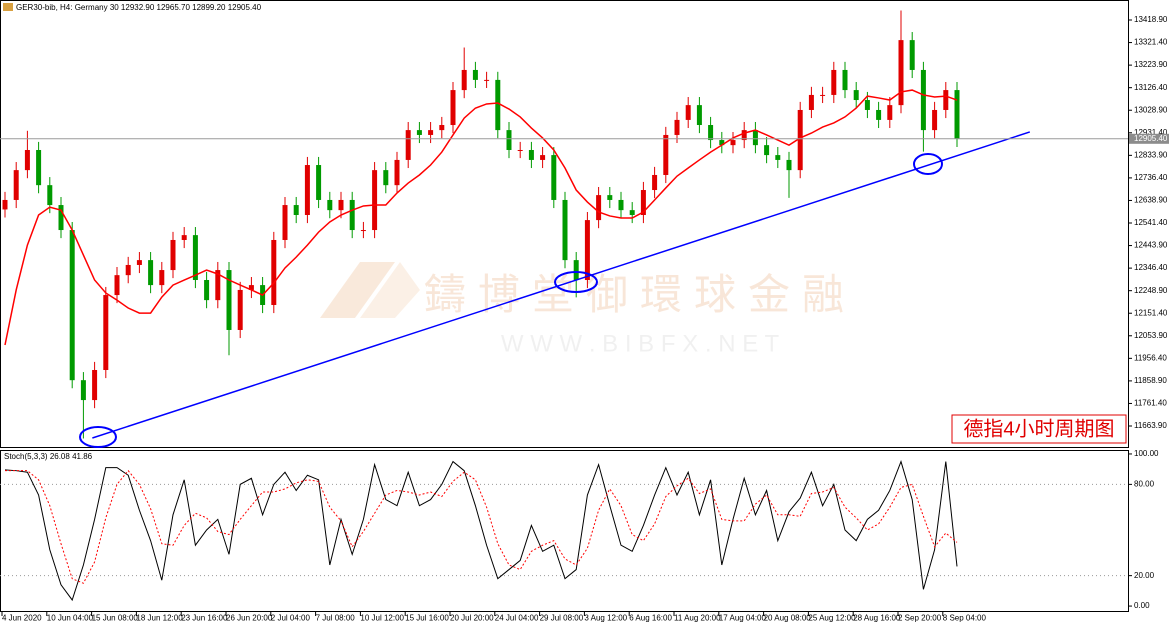 This screenshot has width=1170, height=623. I want to click on x-tick-label: 7 Jul 08:00, so click(336, 618).